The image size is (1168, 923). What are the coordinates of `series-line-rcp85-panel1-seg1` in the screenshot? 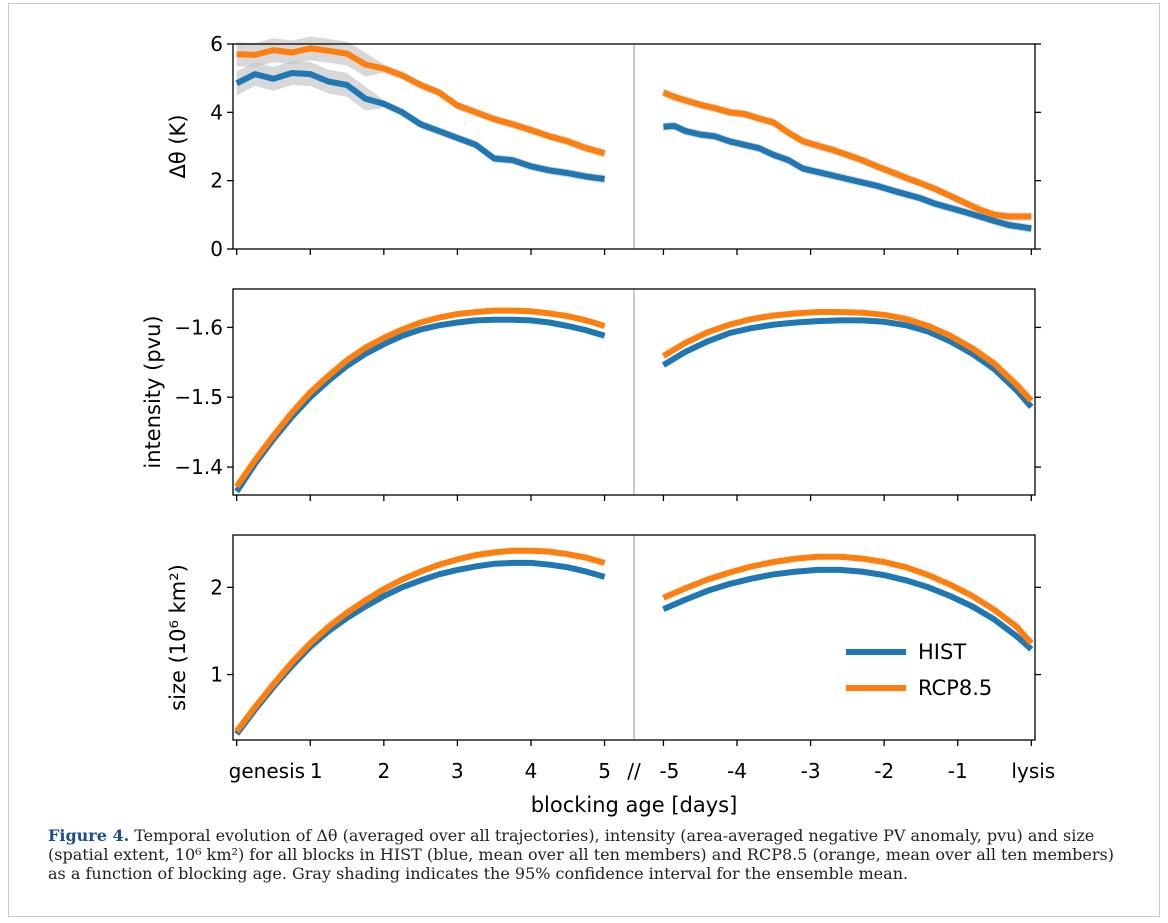 It's located at (421, 101).